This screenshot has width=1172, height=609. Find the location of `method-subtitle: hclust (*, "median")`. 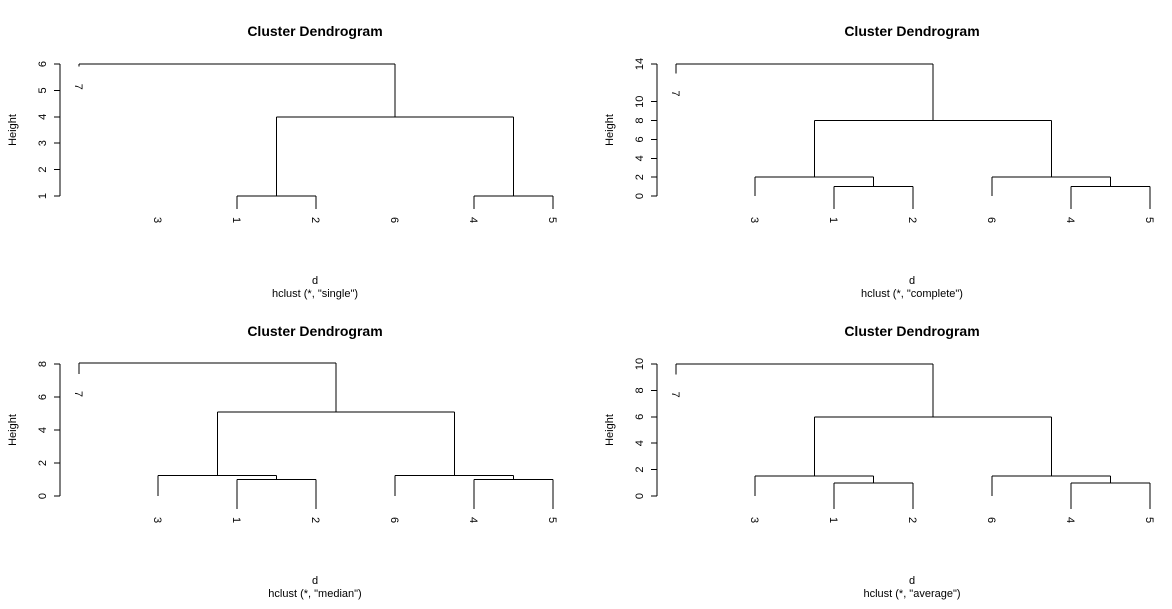

method-subtitle: hclust (*, "median") is located at coordinates (314, 594).